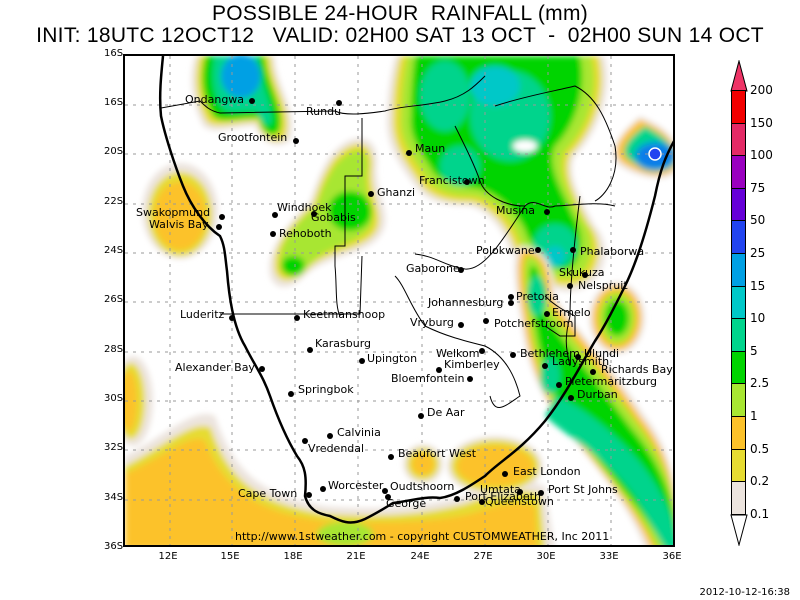  What do you see at coordinates (432, 322) in the screenshot?
I see `city-label: Vryburg` at bounding box center [432, 322].